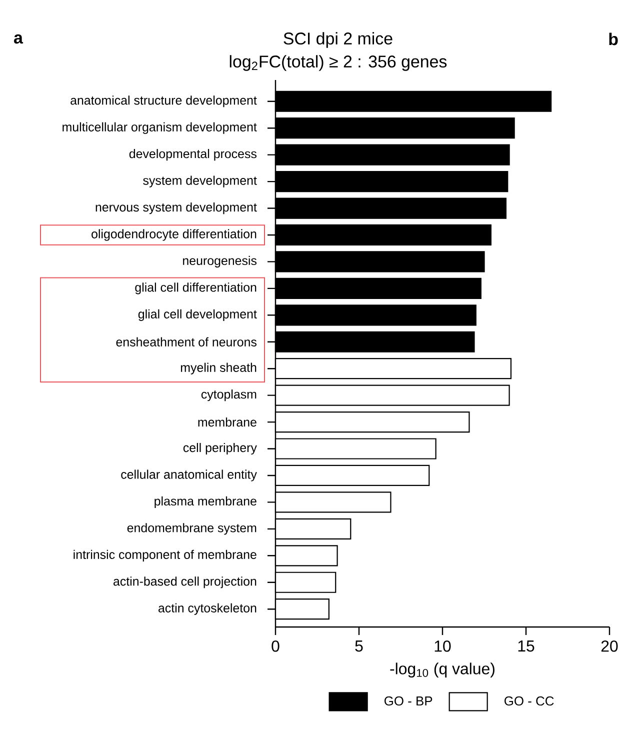  I want to click on y-tick-label: cellular anatomical entity, so click(189, 476).